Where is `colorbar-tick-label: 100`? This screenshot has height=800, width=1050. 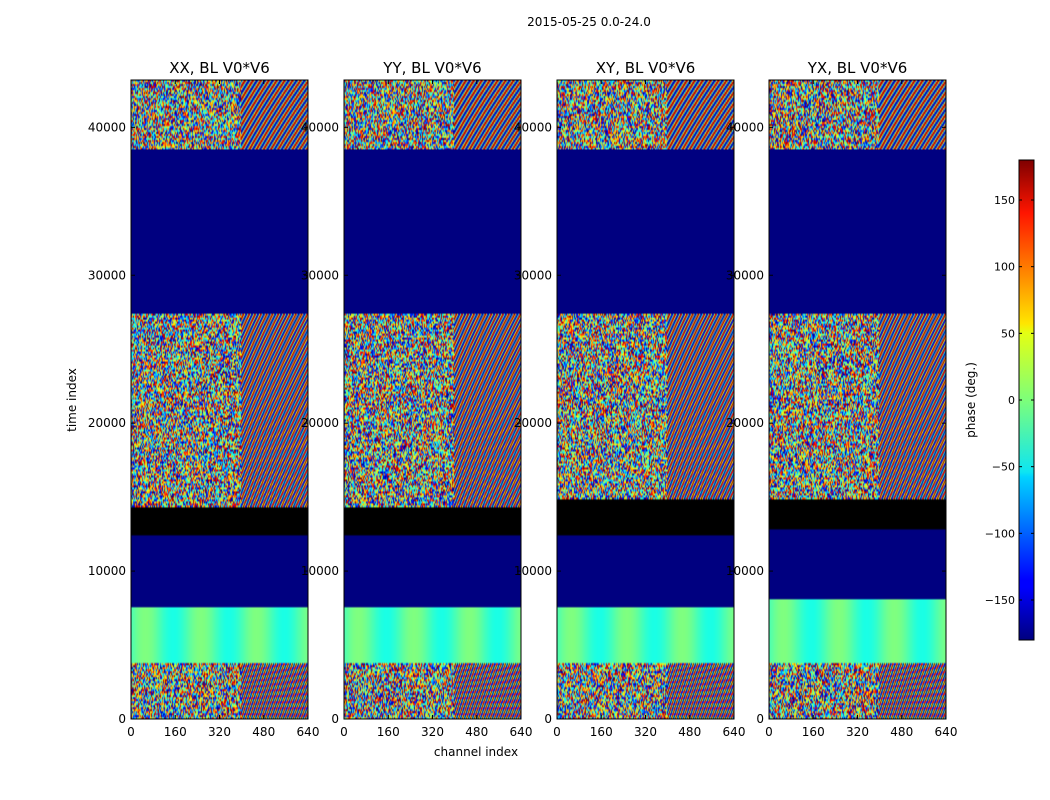 colorbar-tick-label: 100 is located at coordinates (1004, 267).